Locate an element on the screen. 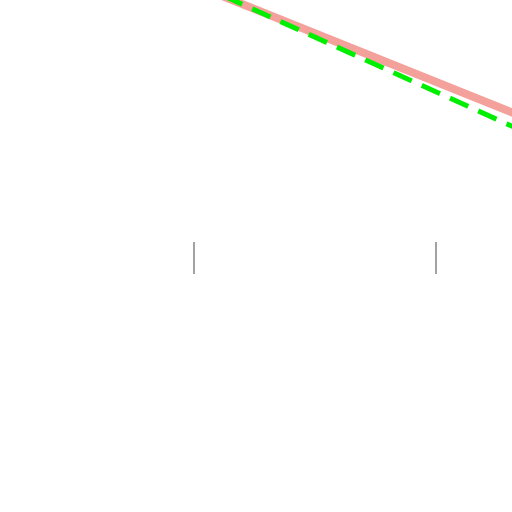 The height and width of the screenshot is (512, 512). green-dashed-stroke is located at coordinates (369, 64).